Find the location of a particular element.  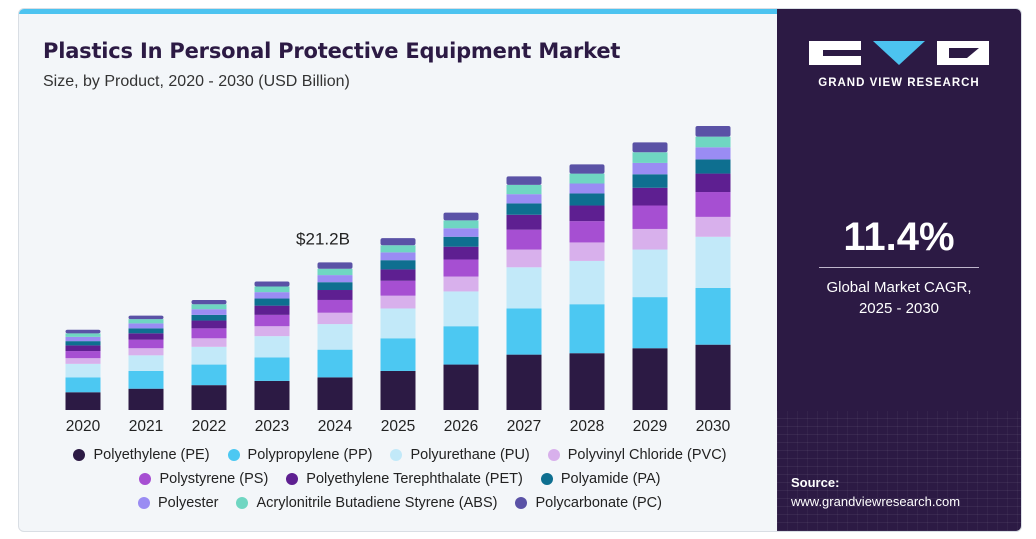

x-tick-label: 2020 is located at coordinates (83, 426).